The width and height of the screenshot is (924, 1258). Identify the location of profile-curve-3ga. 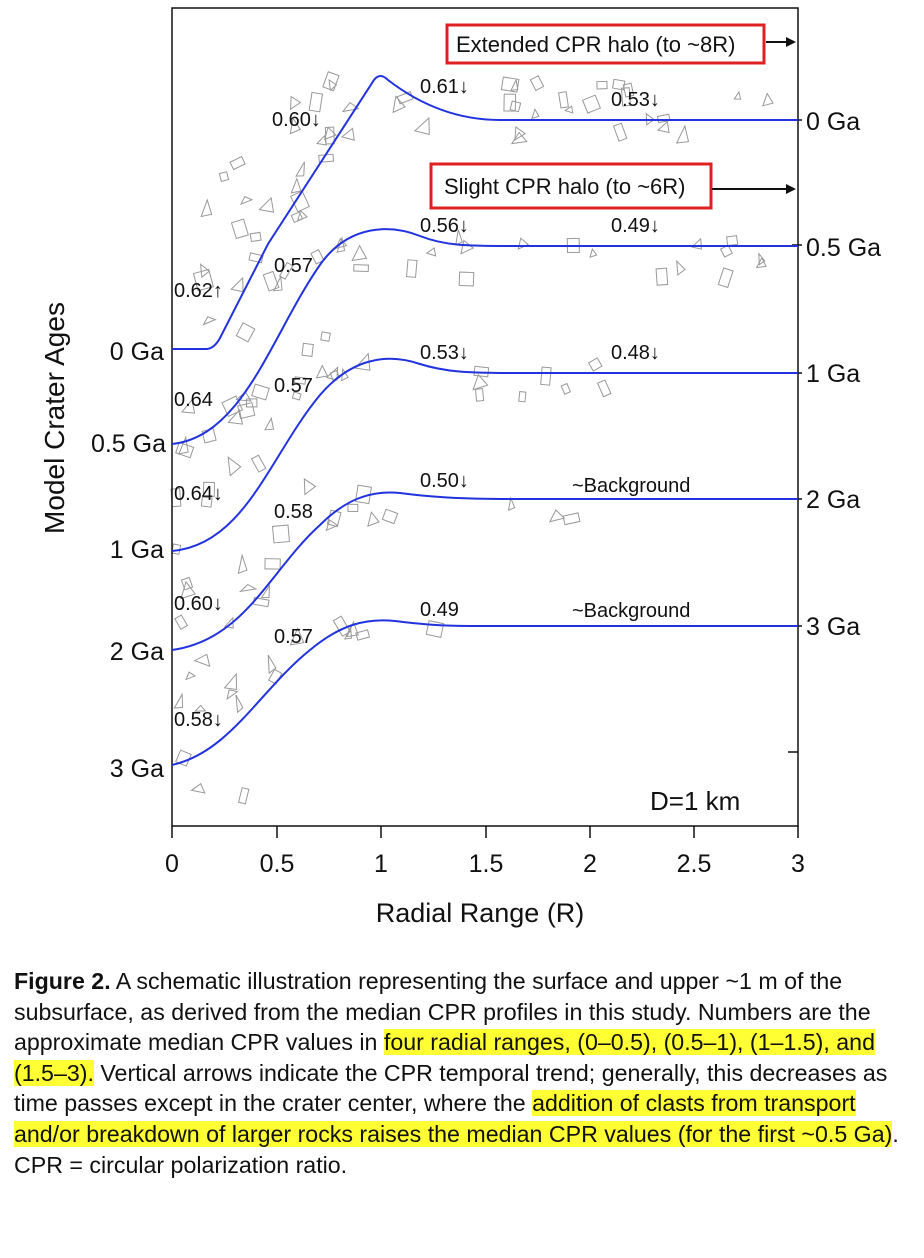
(484, 692).